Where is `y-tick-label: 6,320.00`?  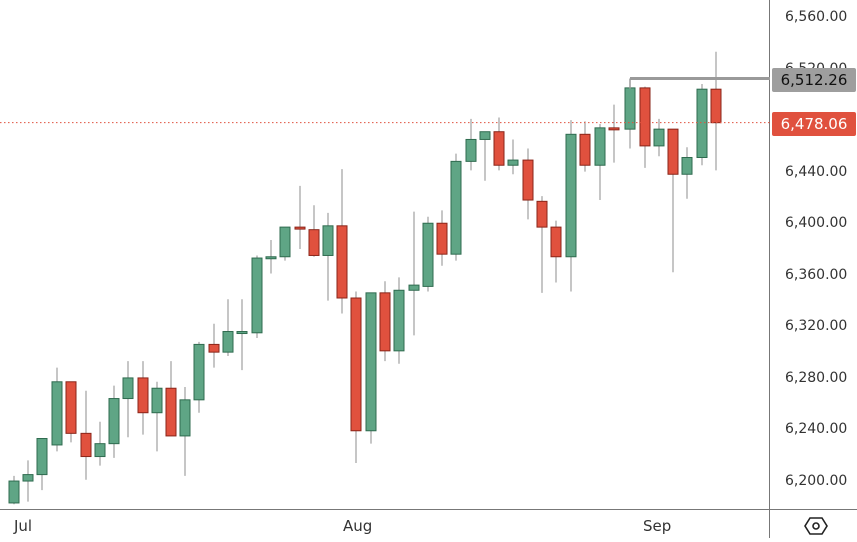
y-tick-label: 6,320.00 is located at coordinates (816, 326).